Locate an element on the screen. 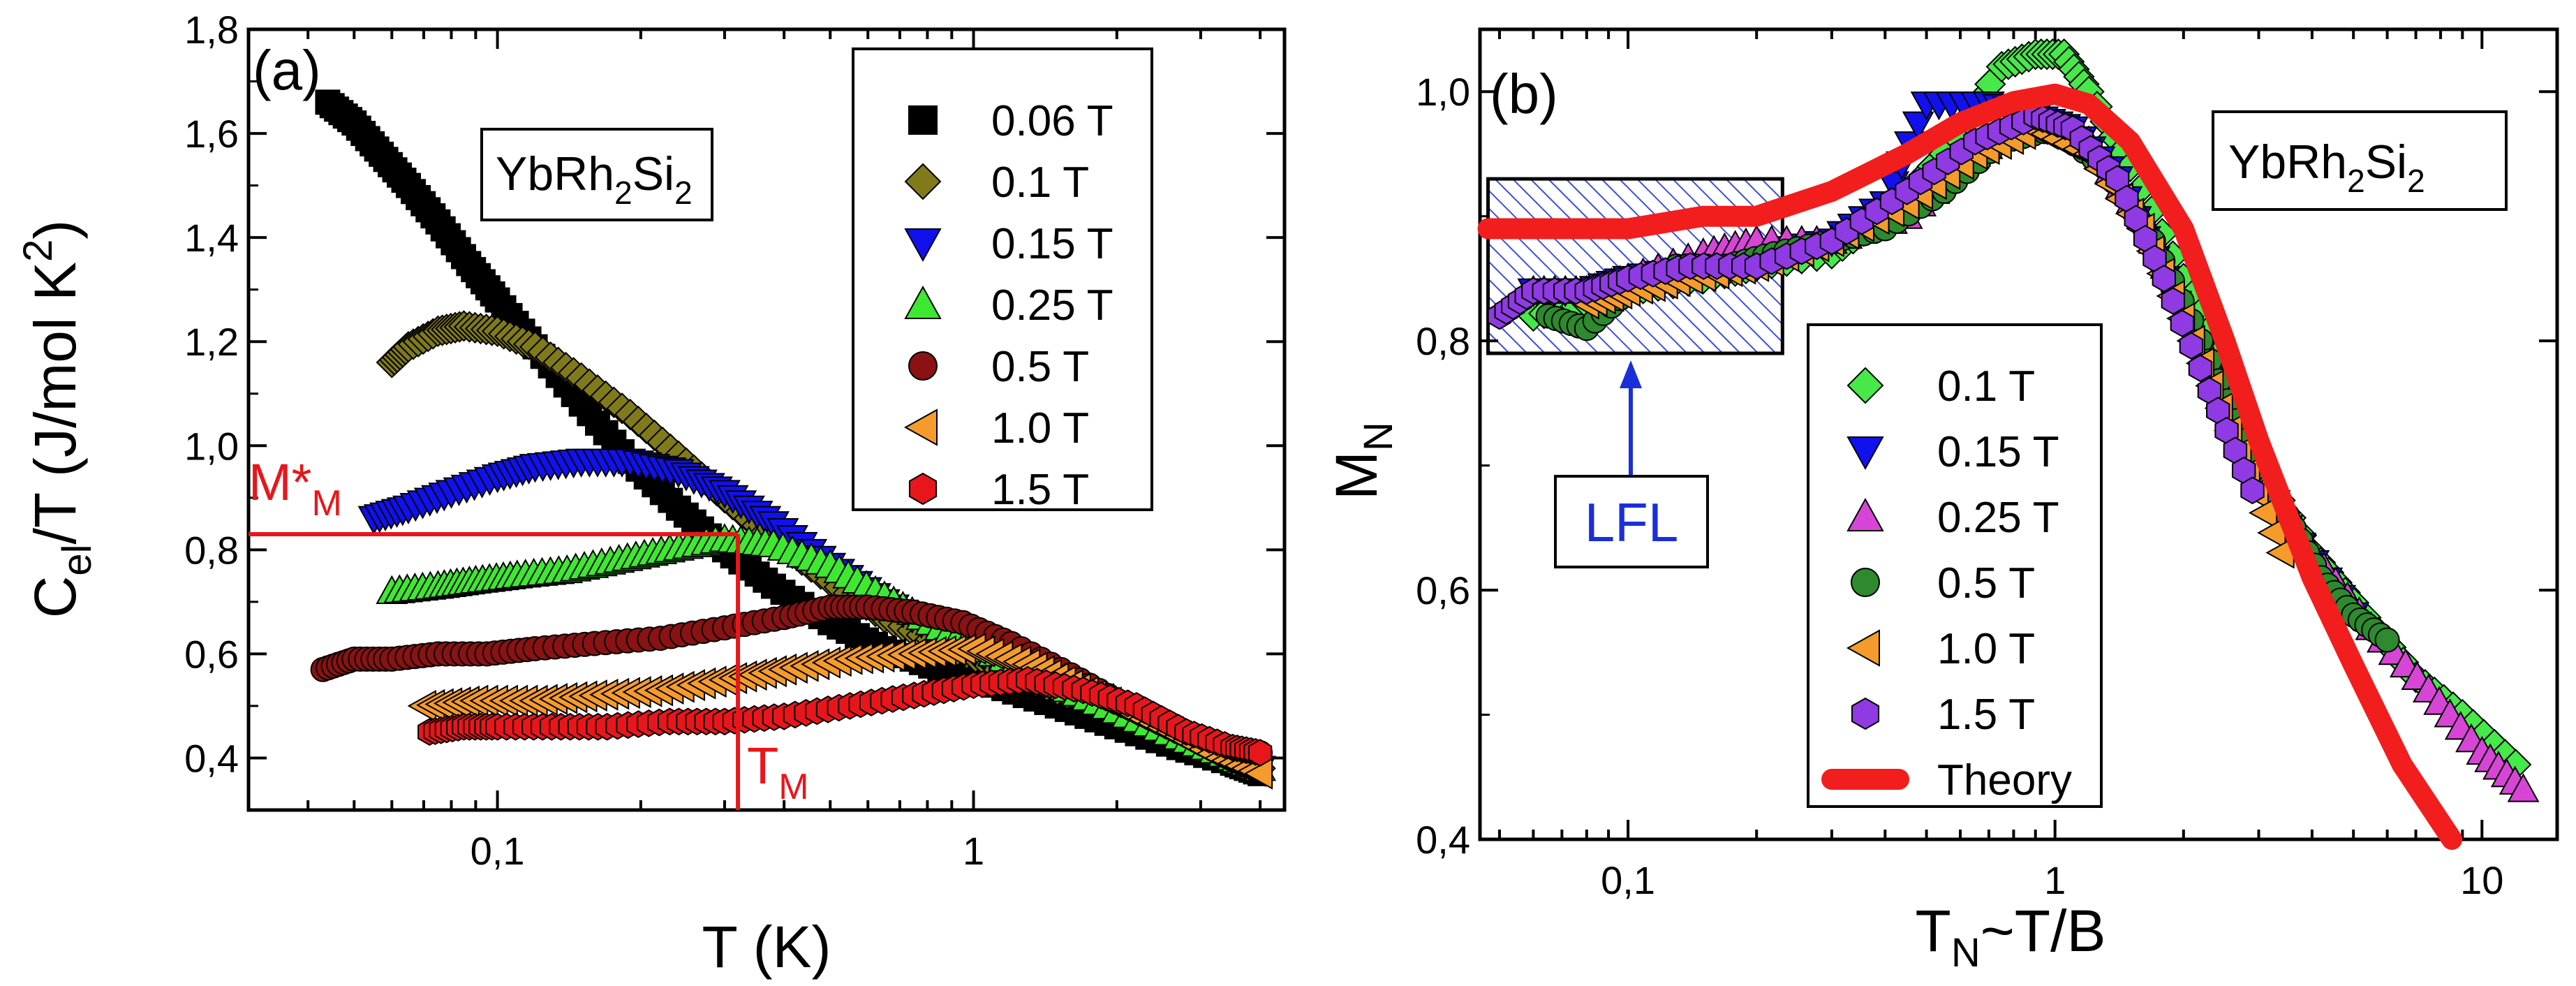  panel-a-legend is located at coordinates (1002, 279).